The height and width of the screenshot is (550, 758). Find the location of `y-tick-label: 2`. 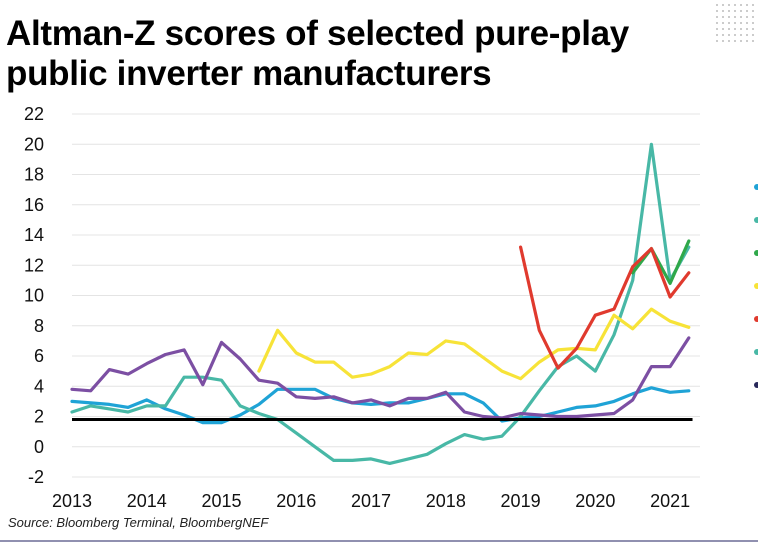

y-tick-label: 2 is located at coordinates (39, 417).